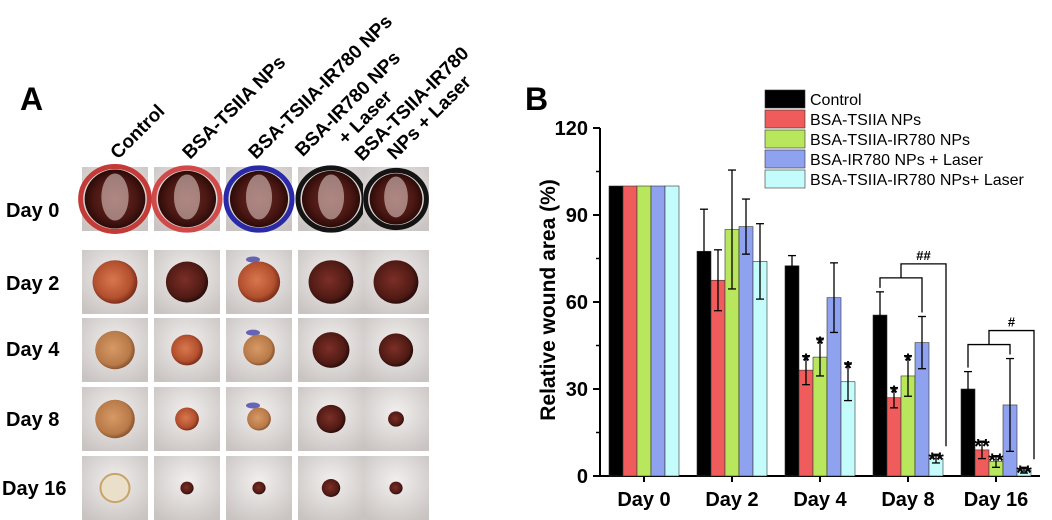 The width and height of the screenshot is (1052, 520). I want to click on panel-b-label: B, so click(536, 99).